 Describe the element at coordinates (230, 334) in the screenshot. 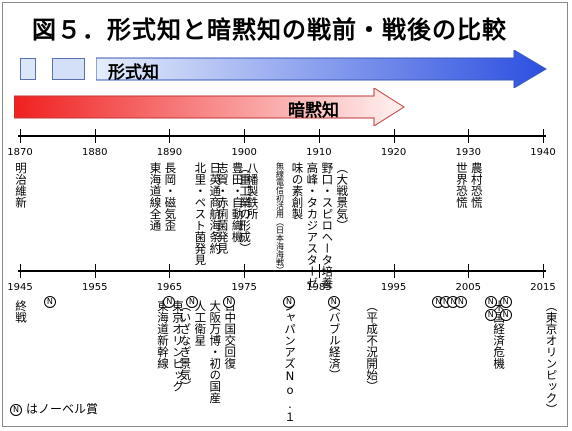

I see `lower-event-label: 日中国交回復` at that location.